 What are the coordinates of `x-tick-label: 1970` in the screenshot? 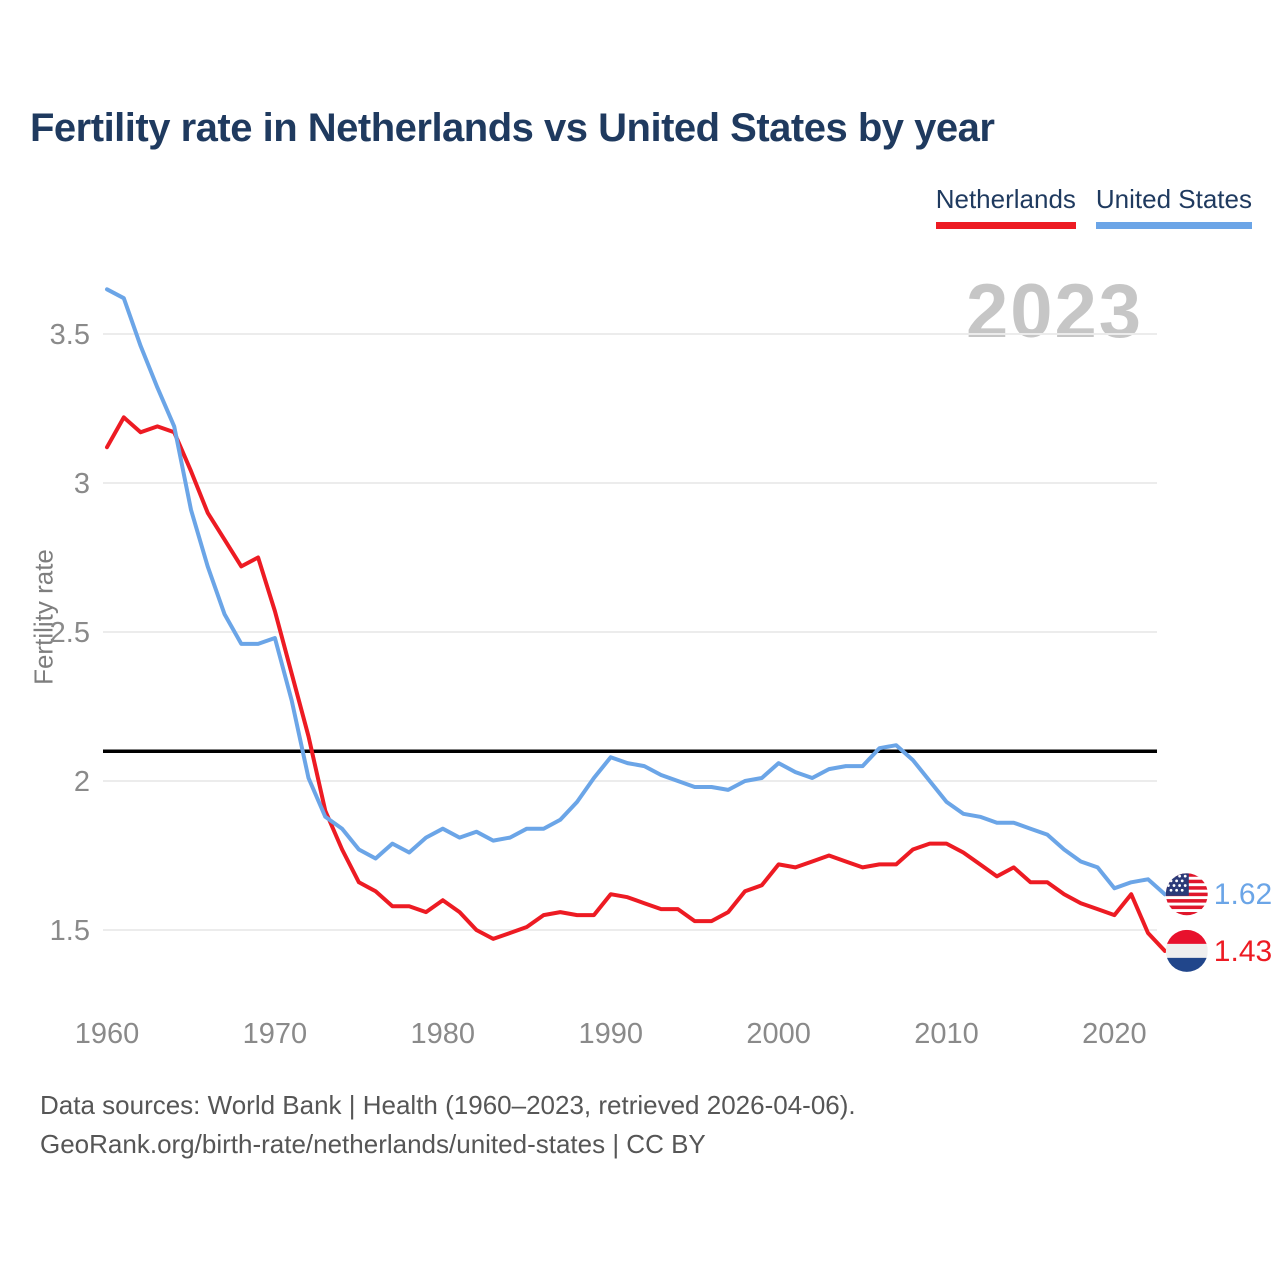 It's located at (275, 1034).